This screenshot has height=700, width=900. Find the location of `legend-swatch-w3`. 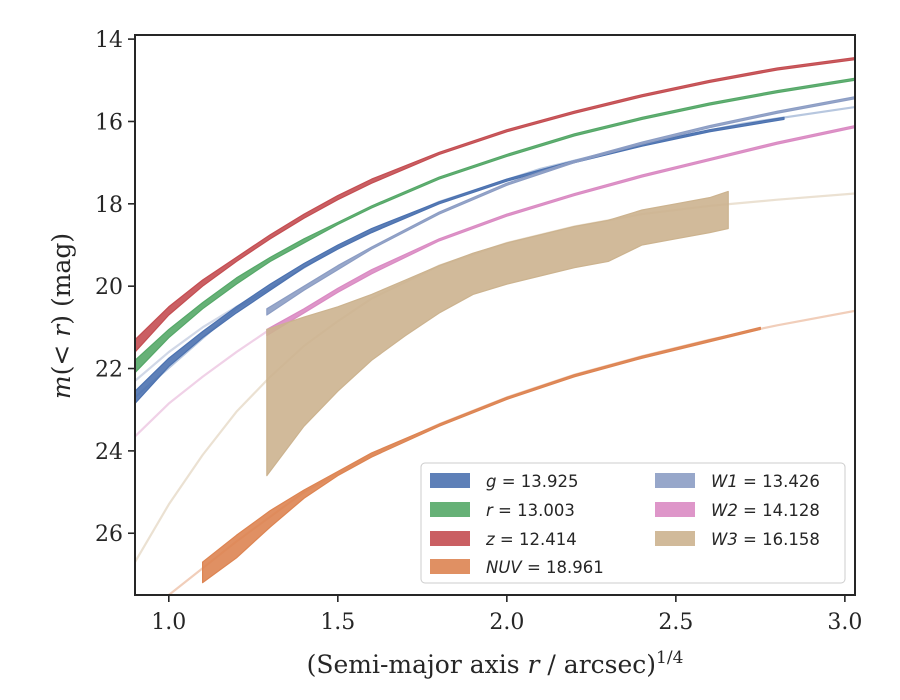

legend-swatch-w3 is located at coordinates (675, 538).